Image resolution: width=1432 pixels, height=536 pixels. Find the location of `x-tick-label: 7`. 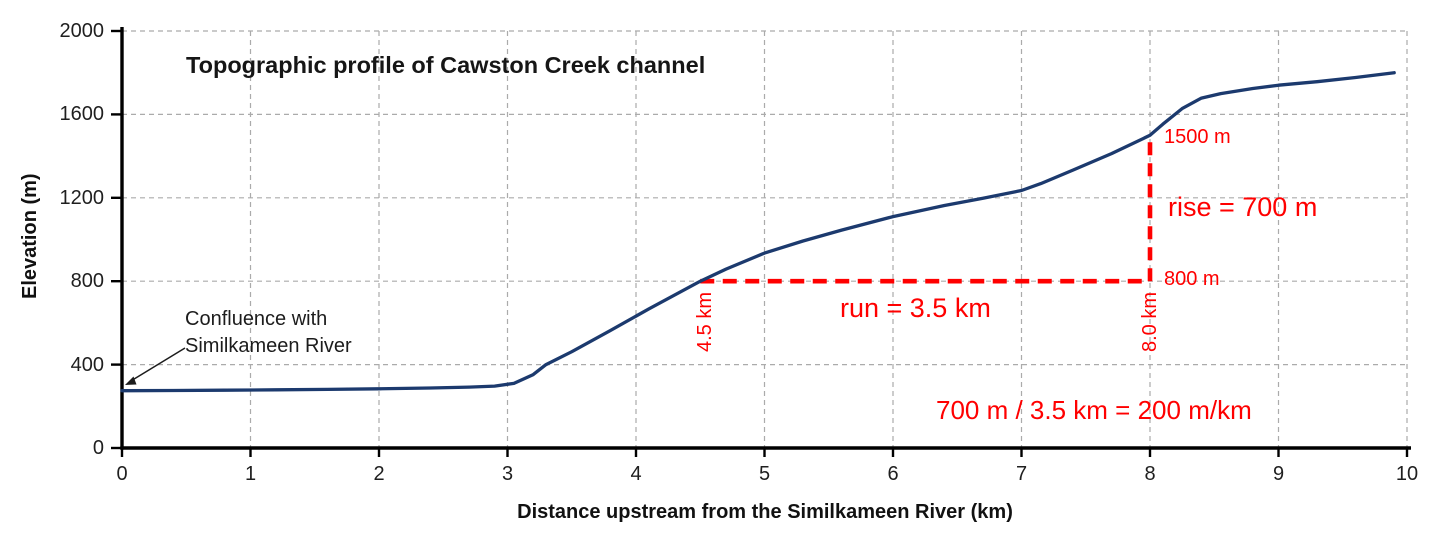

x-tick-label: 7 is located at coordinates (1021, 474).